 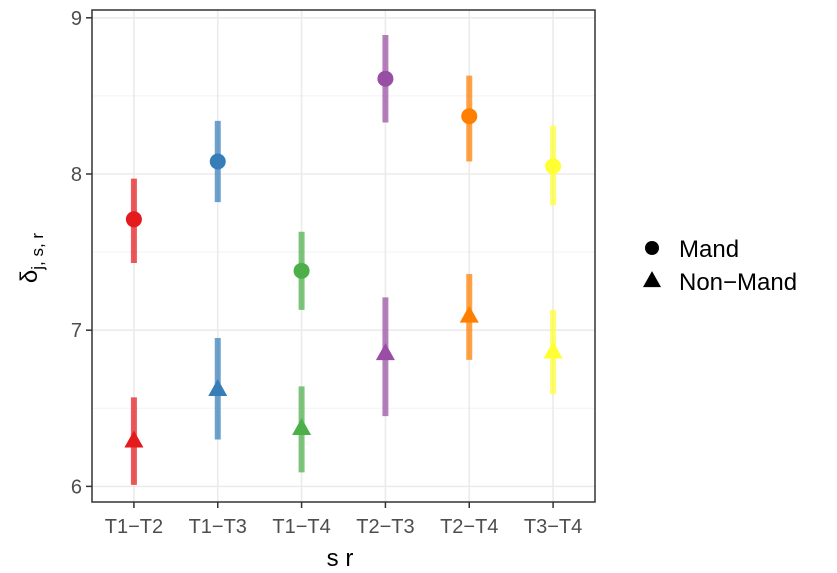 I want to click on y-axis-title: δj, s, r, so click(x=31, y=258).